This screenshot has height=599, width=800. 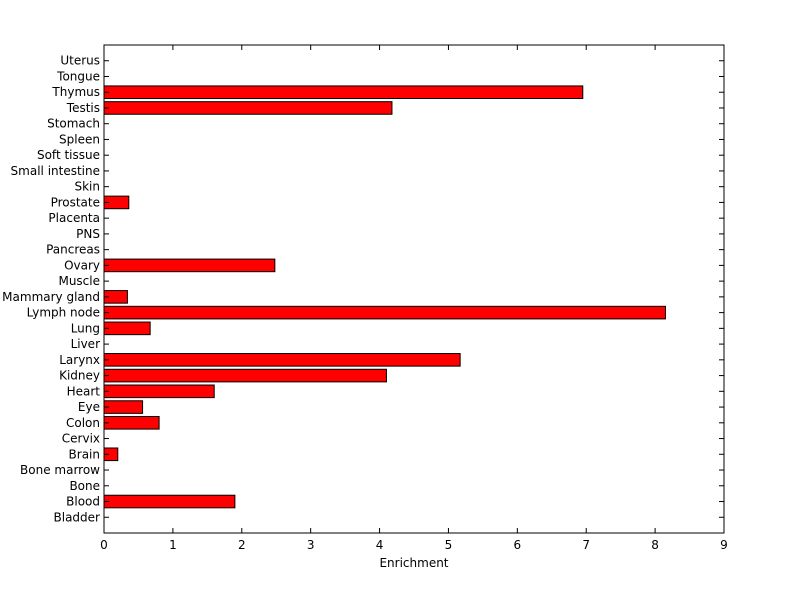 What do you see at coordinates (83, 423) in the screenshot?
I see `y-tick-label: Colon` at bounding box center [83, 423].